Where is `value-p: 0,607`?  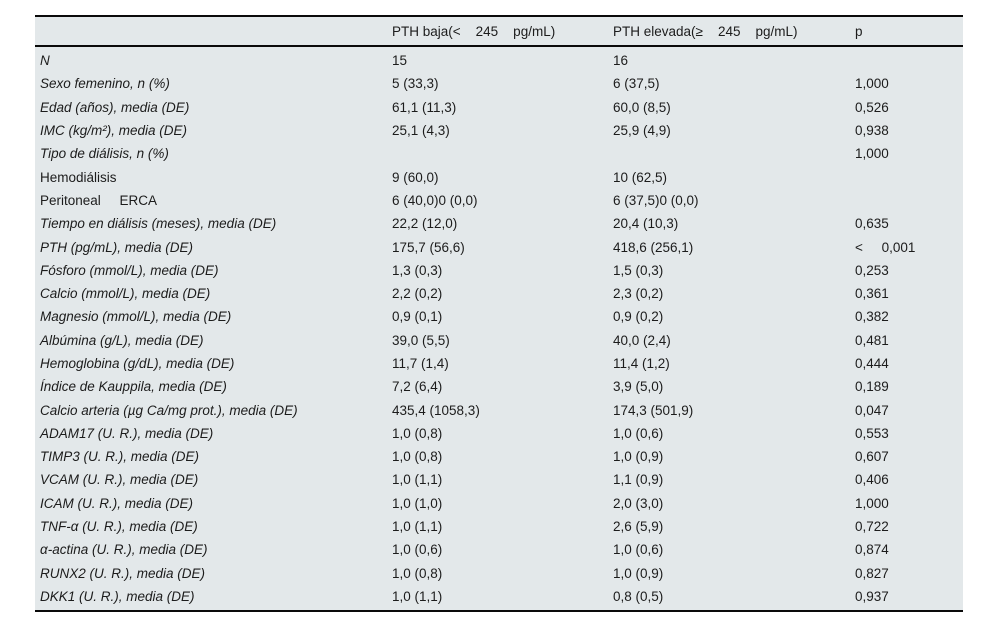
value-p: 0,607 is located at coordinates (872, 457).